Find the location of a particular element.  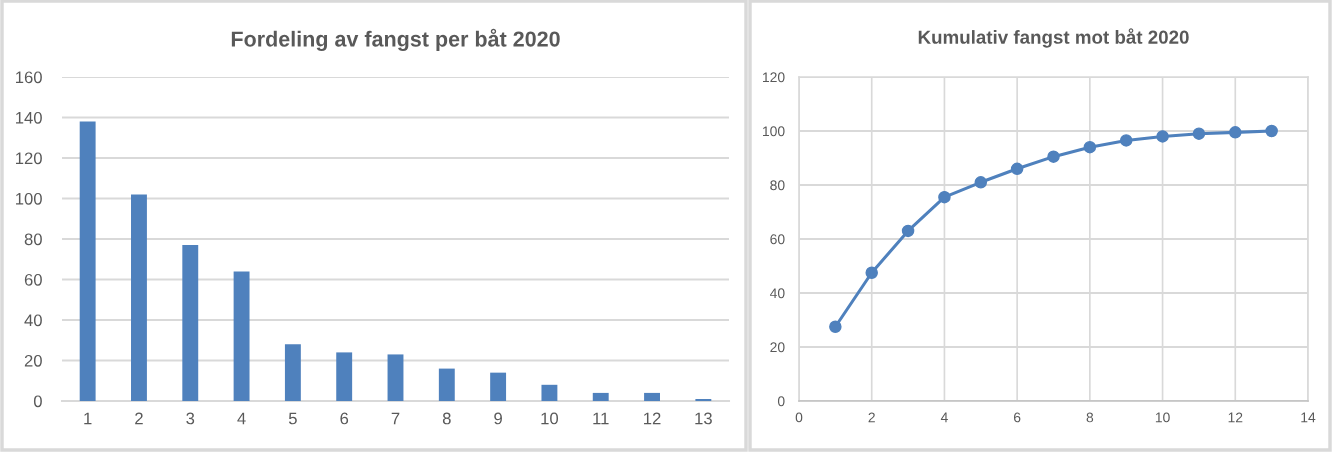

x-tick-label: 1 is located at coordinates (88, 418).